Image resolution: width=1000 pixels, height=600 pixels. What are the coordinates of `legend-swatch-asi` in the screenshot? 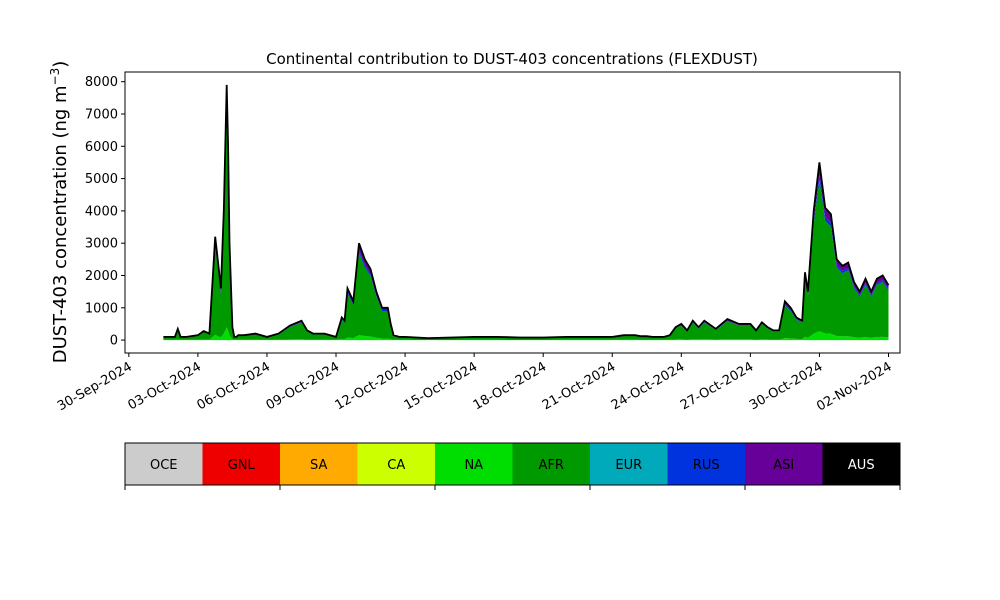 It's located at (784, 464).